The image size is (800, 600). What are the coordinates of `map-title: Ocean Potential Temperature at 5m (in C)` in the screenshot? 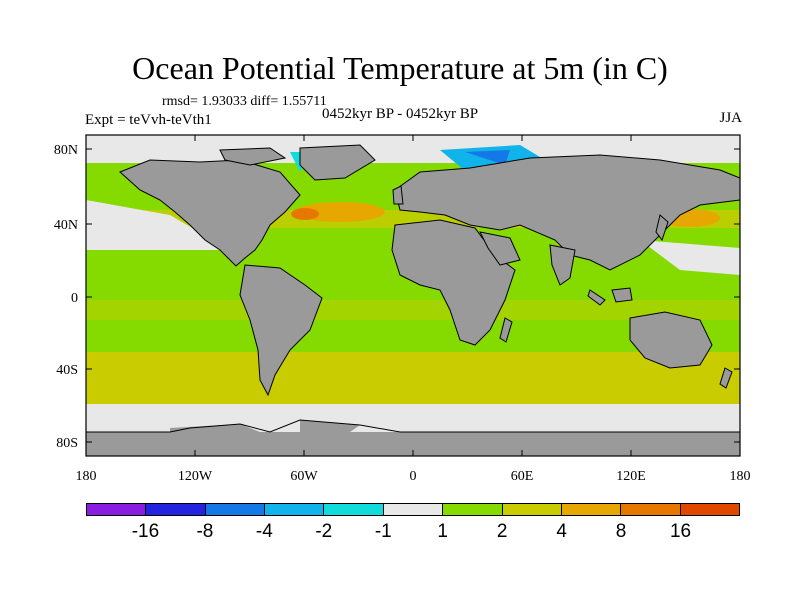 It's located at (400, 68).